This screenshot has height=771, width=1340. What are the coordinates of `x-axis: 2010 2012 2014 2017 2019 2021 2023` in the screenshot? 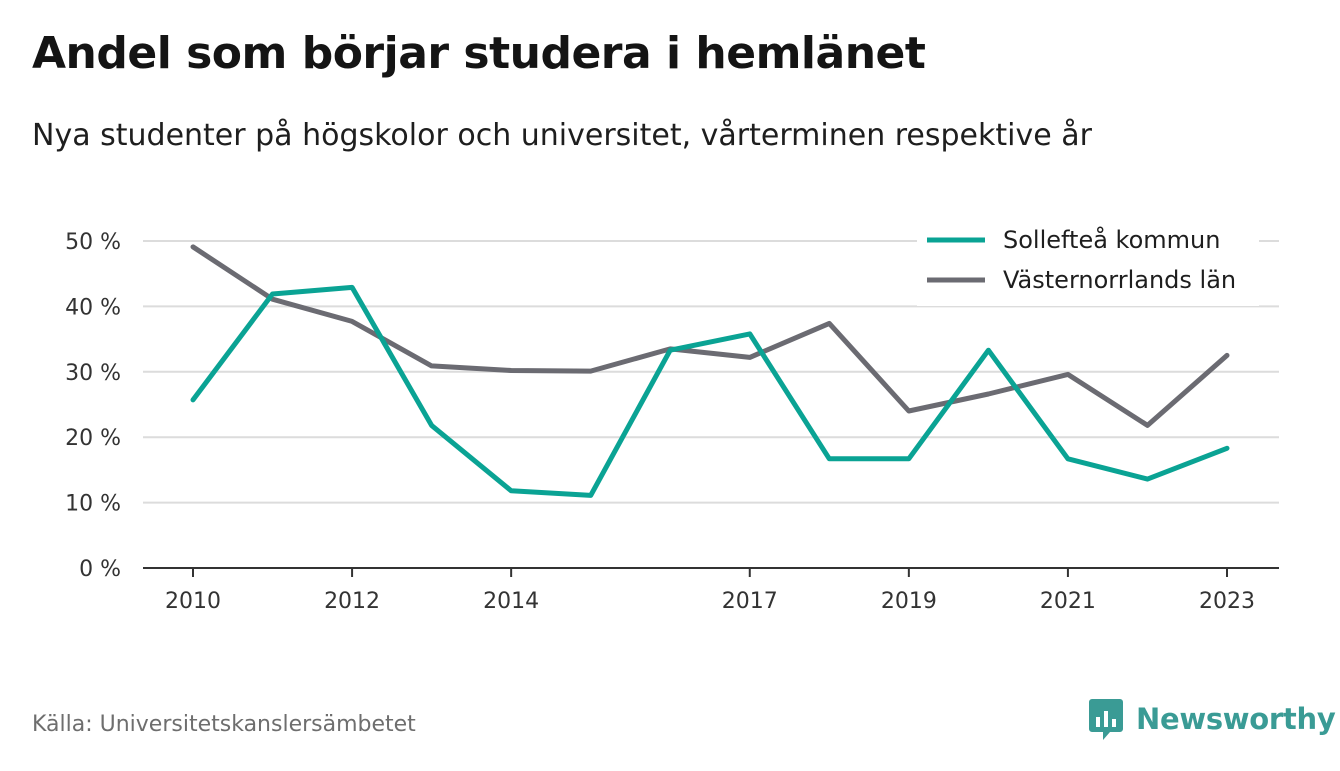 It's located at (711, 590).